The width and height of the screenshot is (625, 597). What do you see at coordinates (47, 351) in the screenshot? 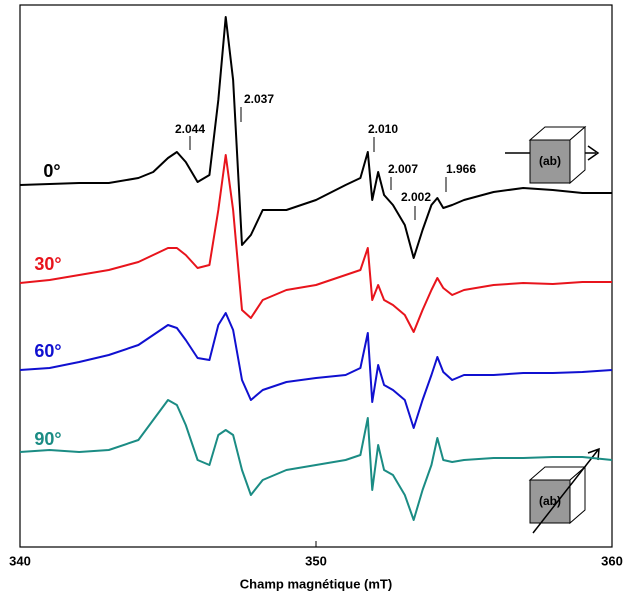
I see `series-label: 60°` at bounding box center [47, 351].